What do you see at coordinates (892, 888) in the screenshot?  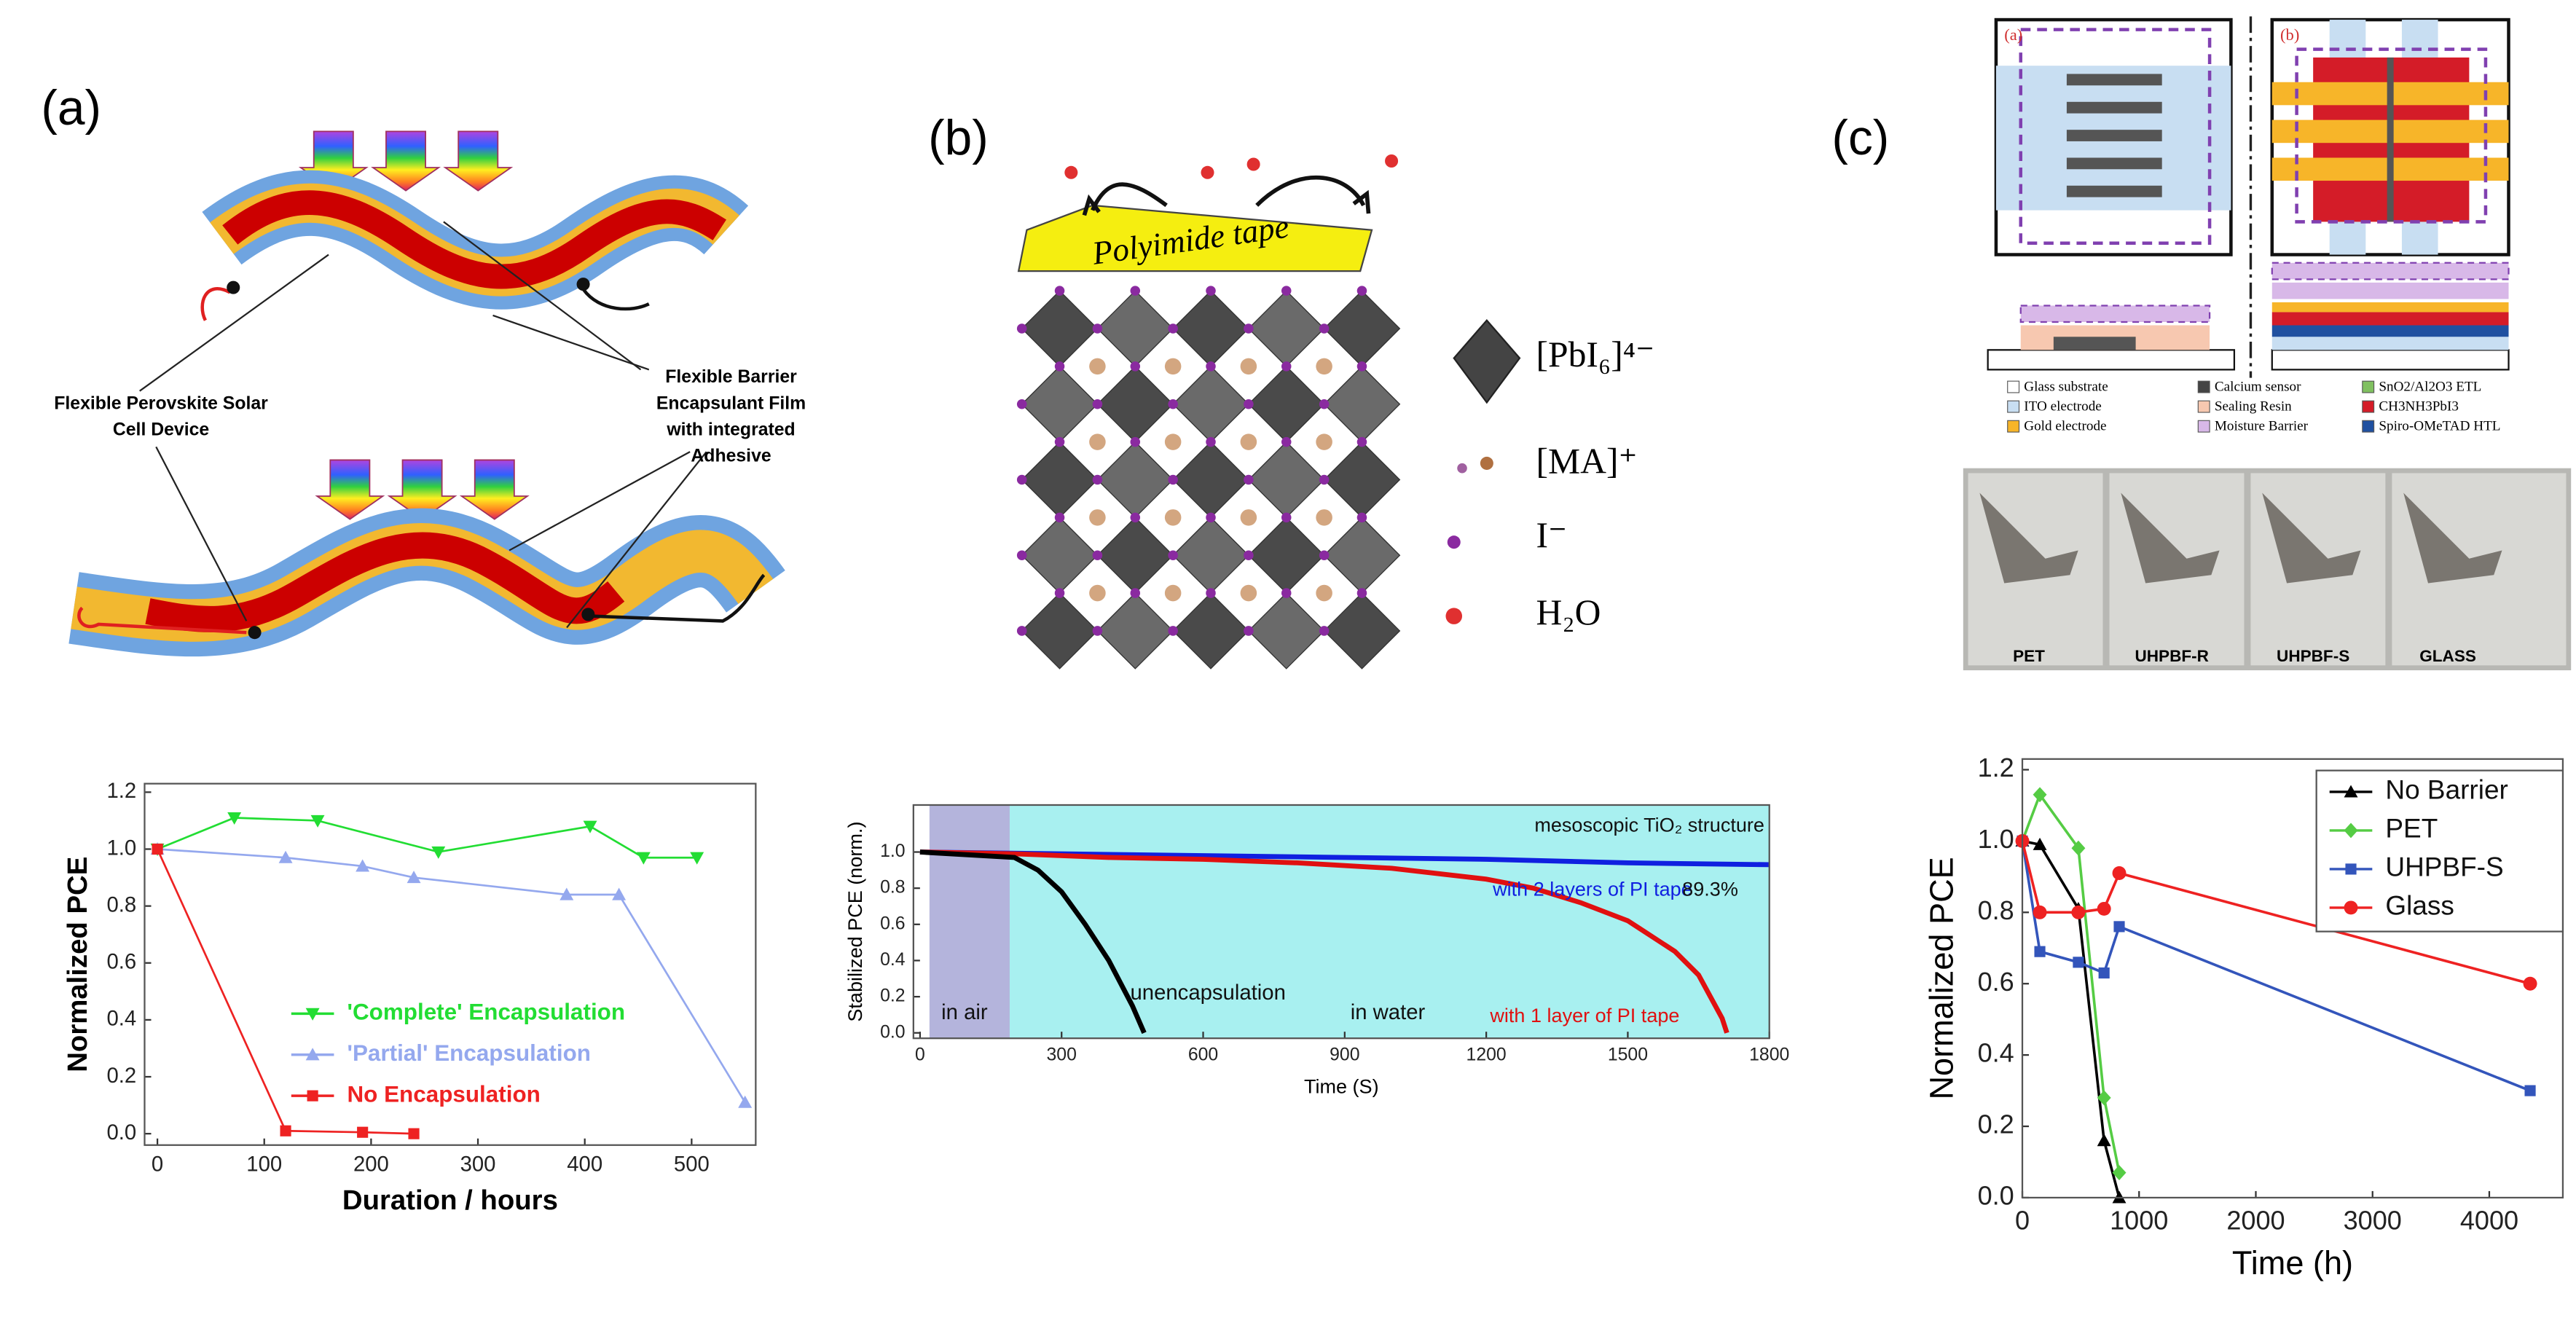 I see `y-tick-label: 0.8` at bounding box center [892, 888].